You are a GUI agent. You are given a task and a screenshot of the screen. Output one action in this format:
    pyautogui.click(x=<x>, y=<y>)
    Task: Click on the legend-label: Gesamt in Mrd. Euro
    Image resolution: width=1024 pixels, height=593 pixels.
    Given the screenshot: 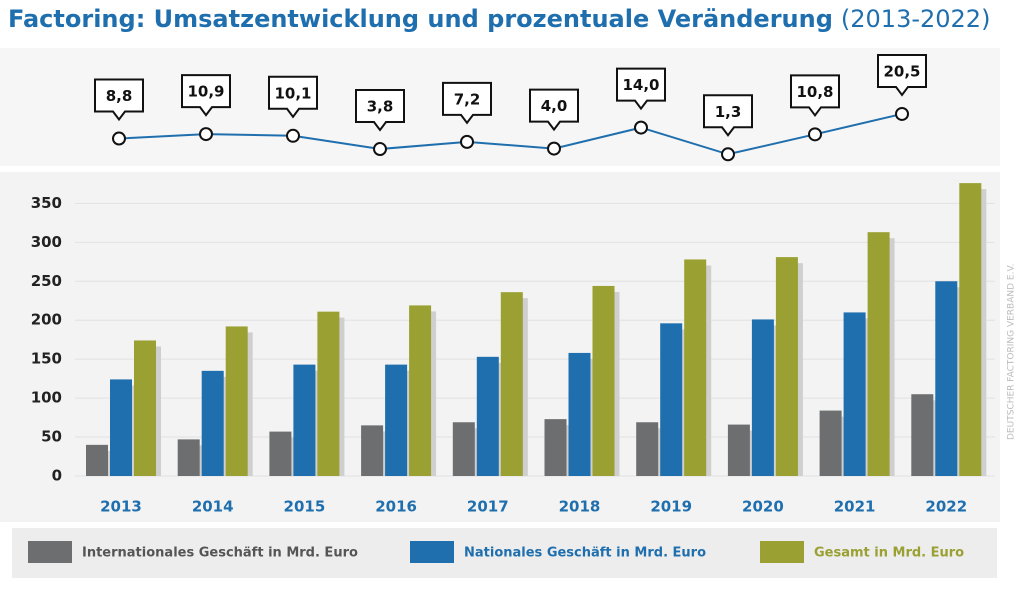 What is the action you would take?
    pyautogui.click(x=889, y=553)
    